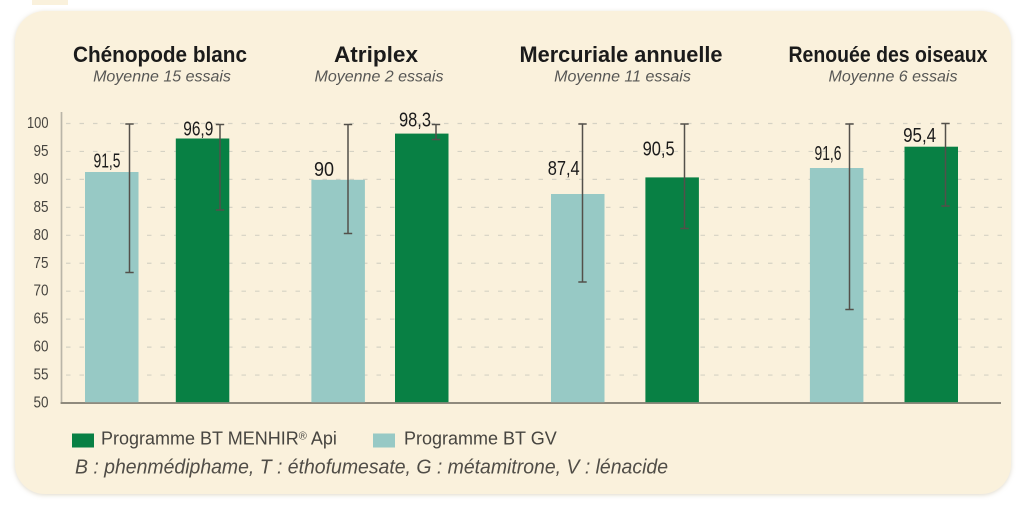 This screenshot has width=1024, height=507. I want to click on svg-text: 50, so click(41, 403).